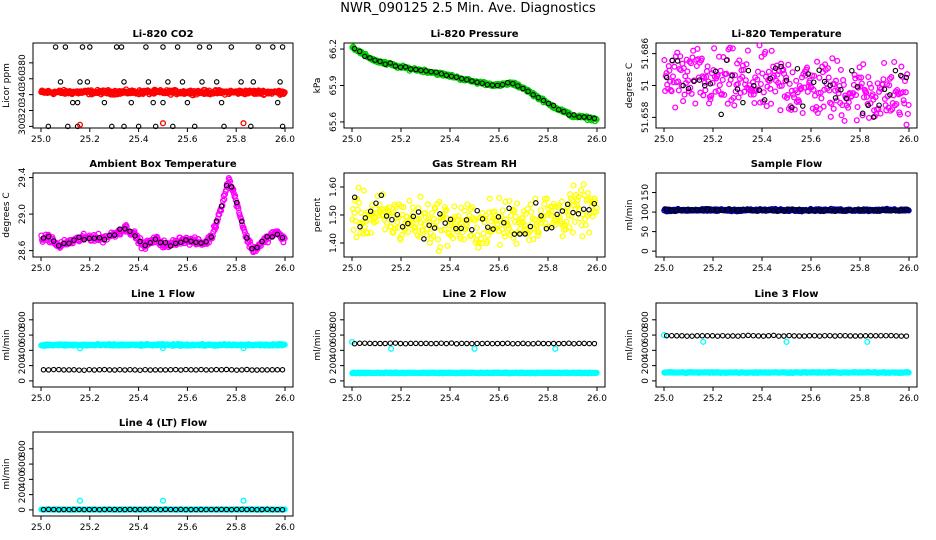 The image size is (936, 540). I want to click on x-tick-label: 25.8, so click(860, 140).